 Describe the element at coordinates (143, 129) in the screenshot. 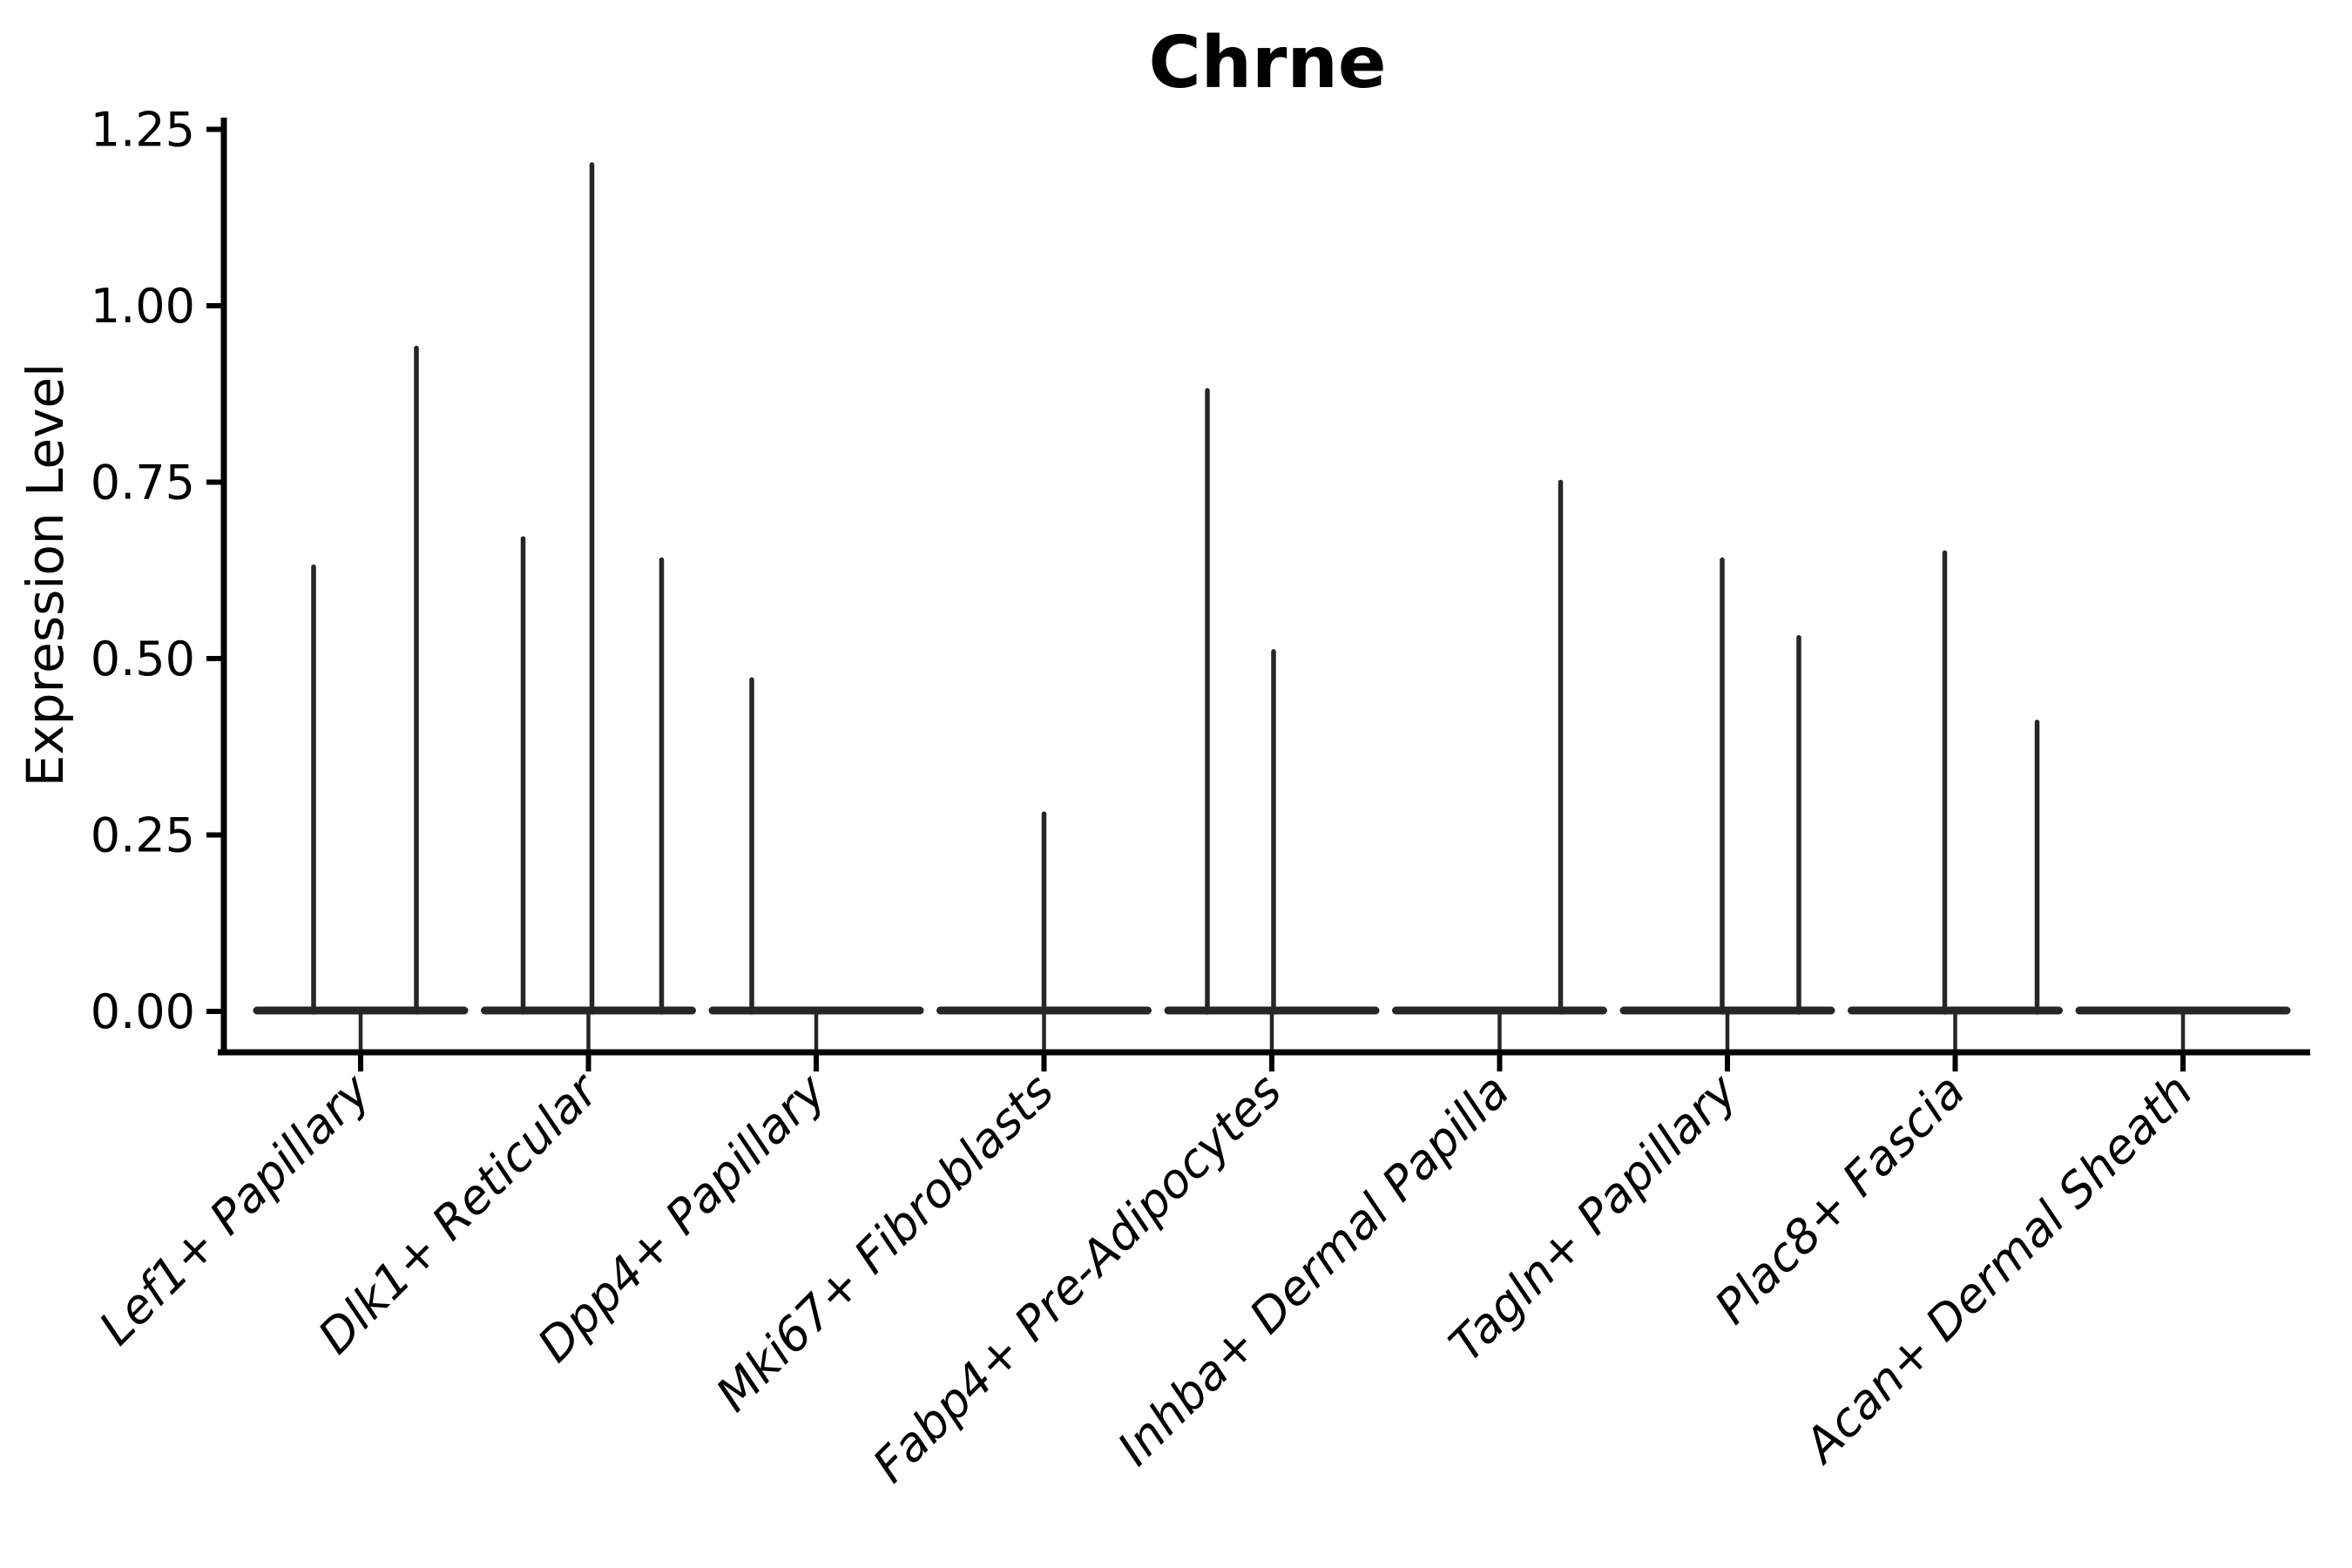

I see `y-tick-label: 1.25` at that location.